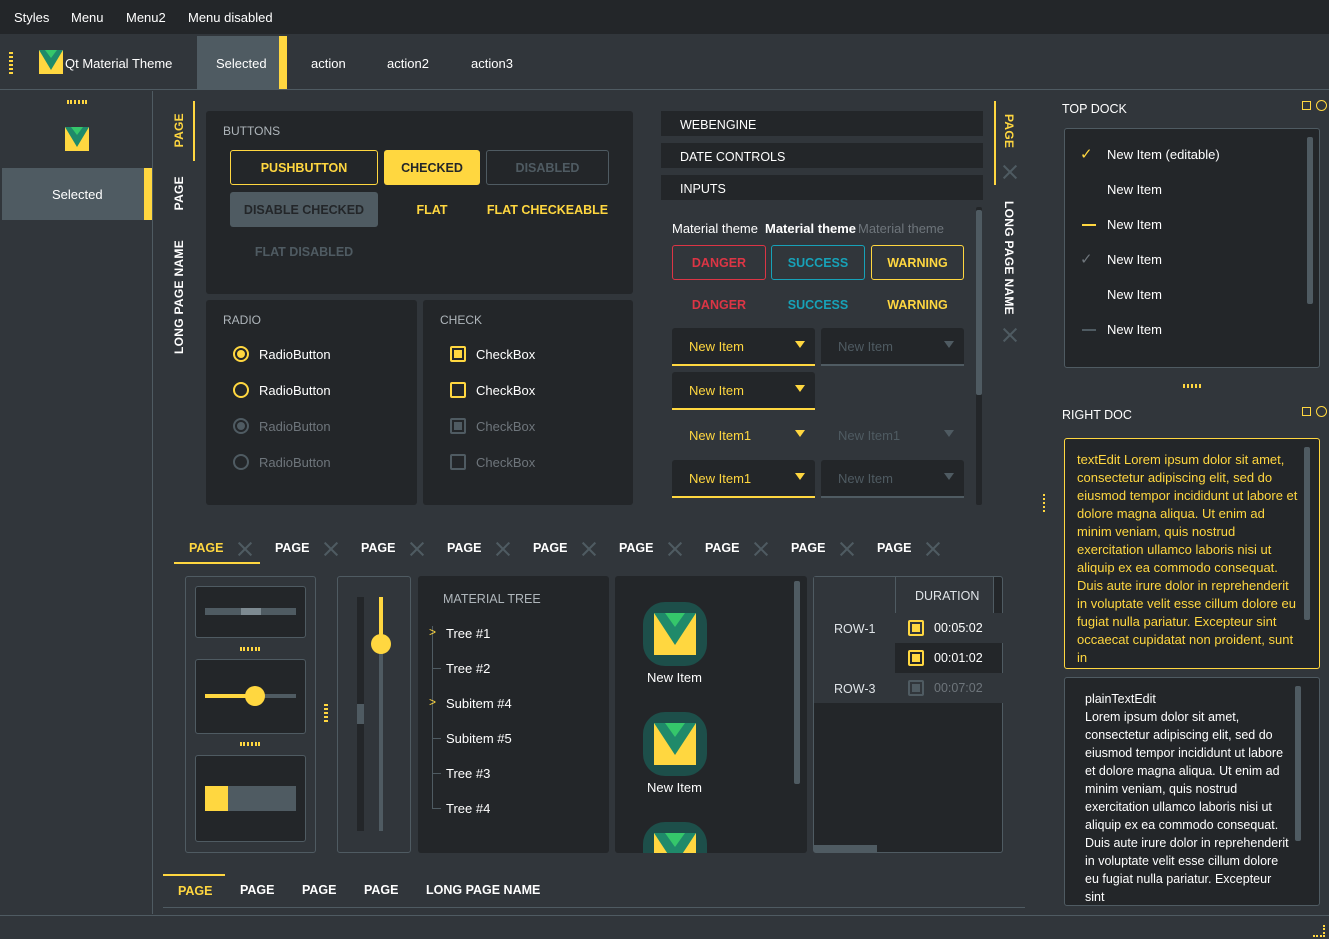 The width and height of the screenshot is (1329, 939). Describe the element at coordinates (326, 713) in the screenshot. I see `splitter-v-grip-icon` at that location.